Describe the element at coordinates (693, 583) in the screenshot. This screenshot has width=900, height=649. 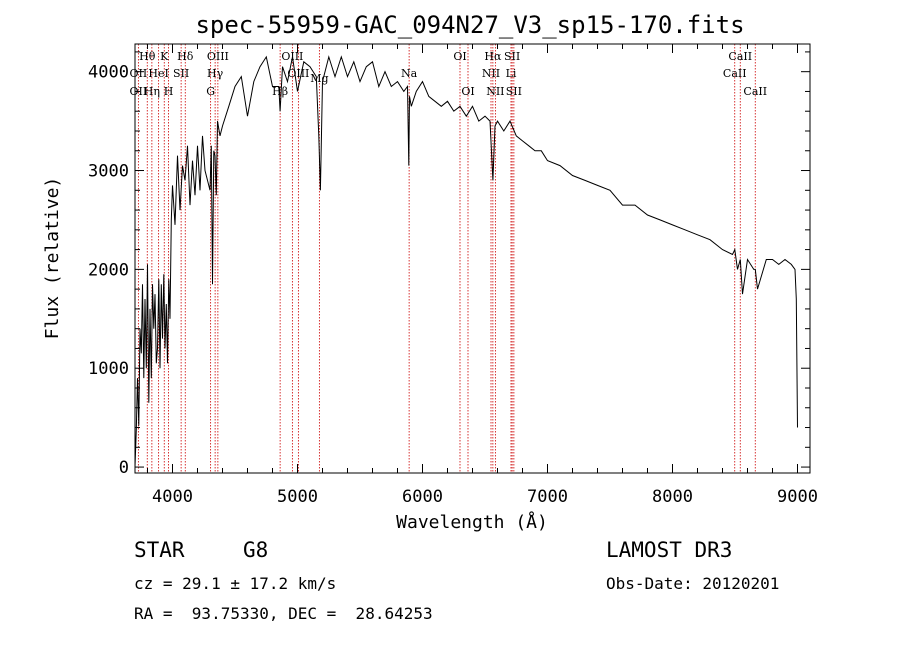
I see `observation-date: Obs-Date: 20120201` at that location.